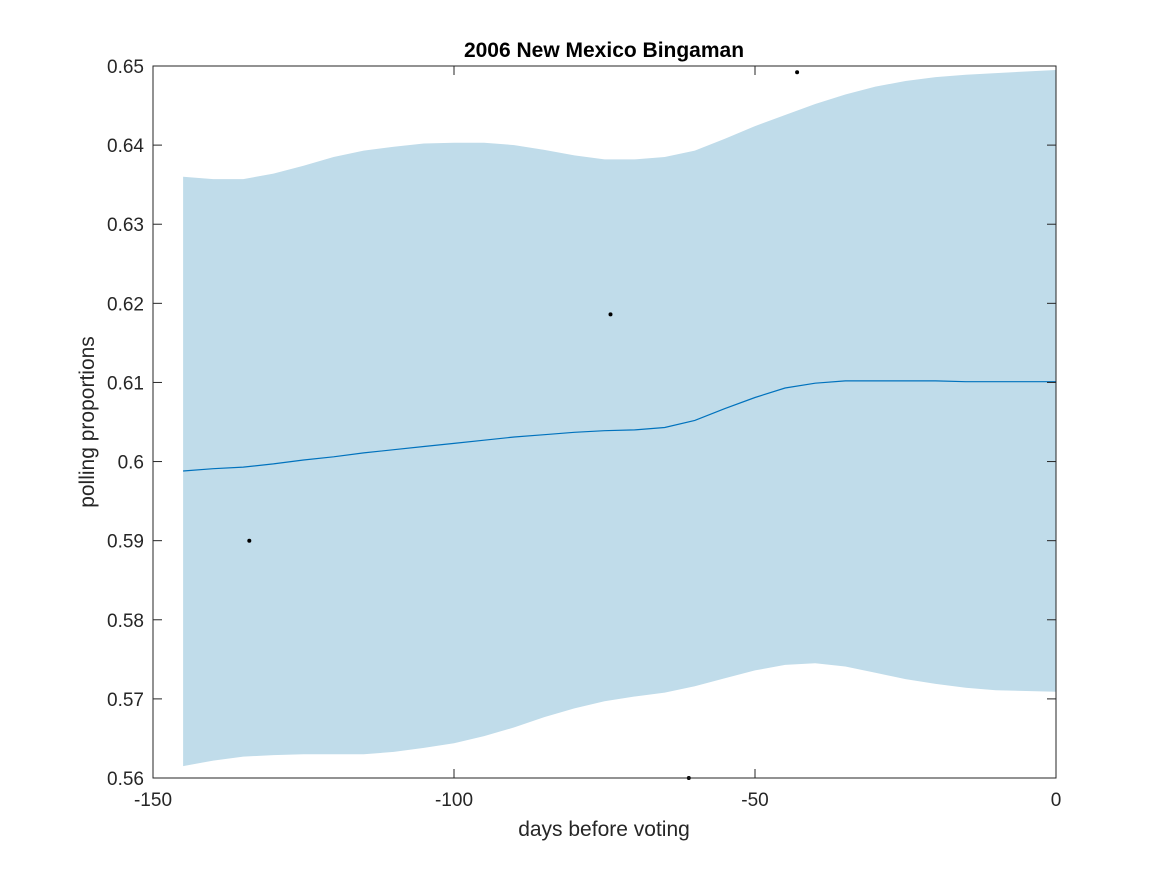 The width and height of the screenshot is (1167, 875). I want to click on chart-title: 2006 New Mexico Bingaman, so click(604, 50).